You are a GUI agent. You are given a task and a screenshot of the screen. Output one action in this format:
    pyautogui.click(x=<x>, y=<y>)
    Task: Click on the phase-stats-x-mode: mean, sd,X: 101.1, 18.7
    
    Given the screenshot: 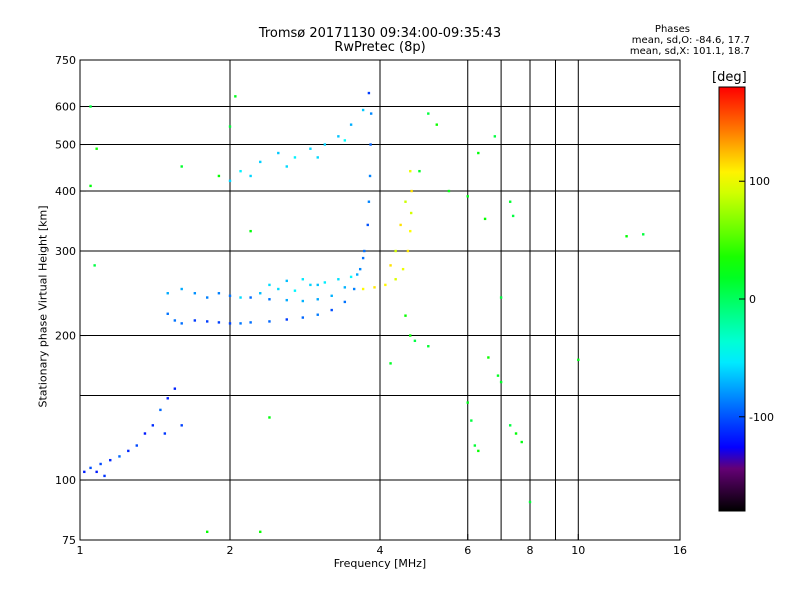 What is the action you would take?
    pyautogui.click(x=689, y=51)
    